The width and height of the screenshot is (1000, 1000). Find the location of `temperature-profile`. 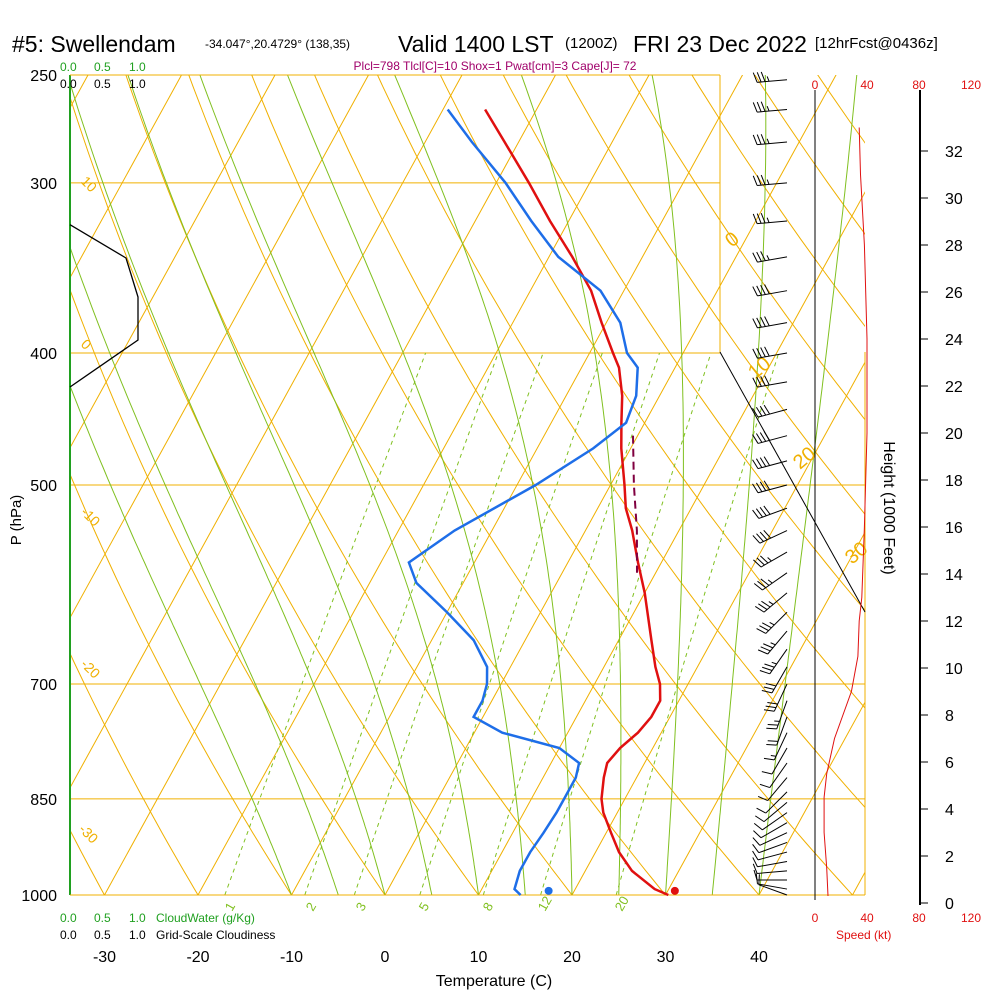

temperature-profile is located at coordinates (576, 502).